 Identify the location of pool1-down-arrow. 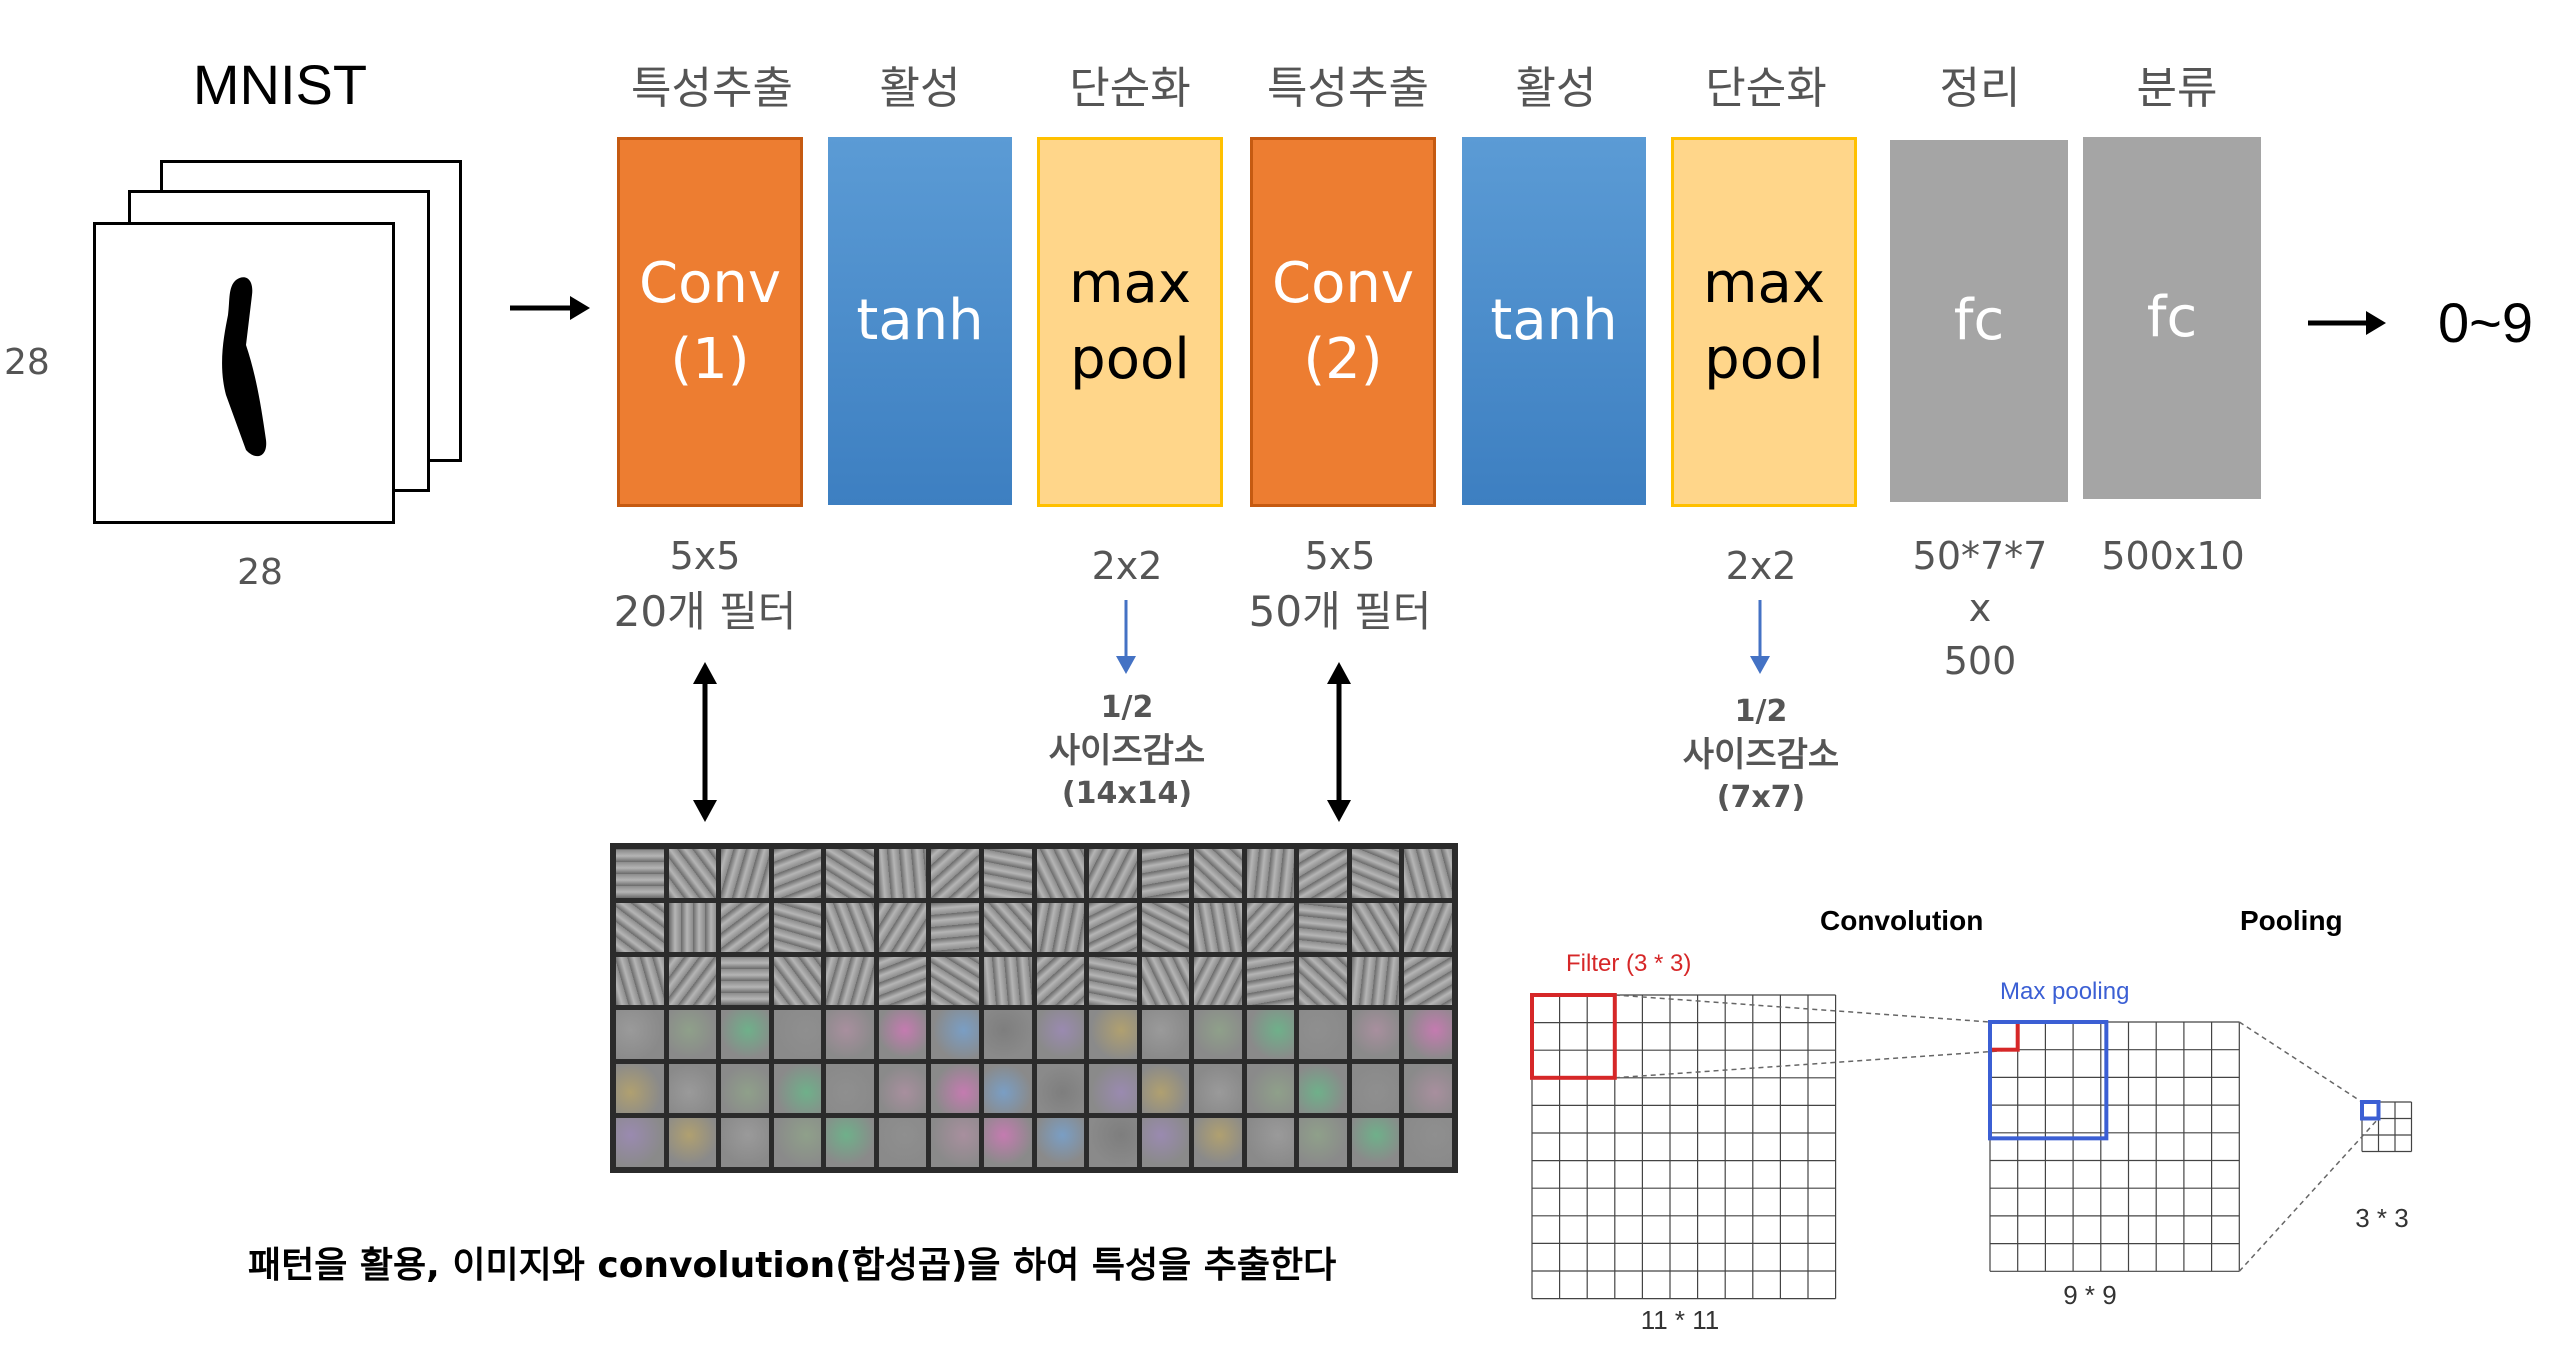
(1126, 637).